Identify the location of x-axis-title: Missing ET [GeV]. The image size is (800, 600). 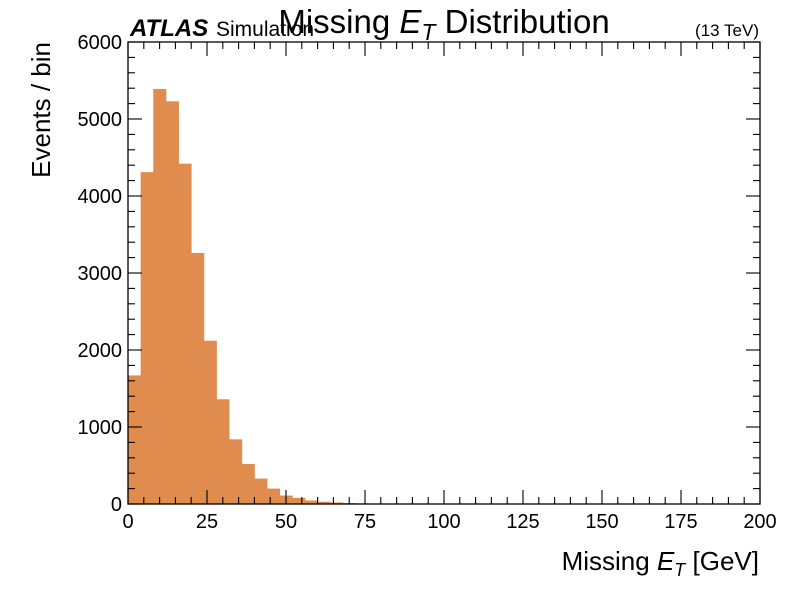
(660, 563).